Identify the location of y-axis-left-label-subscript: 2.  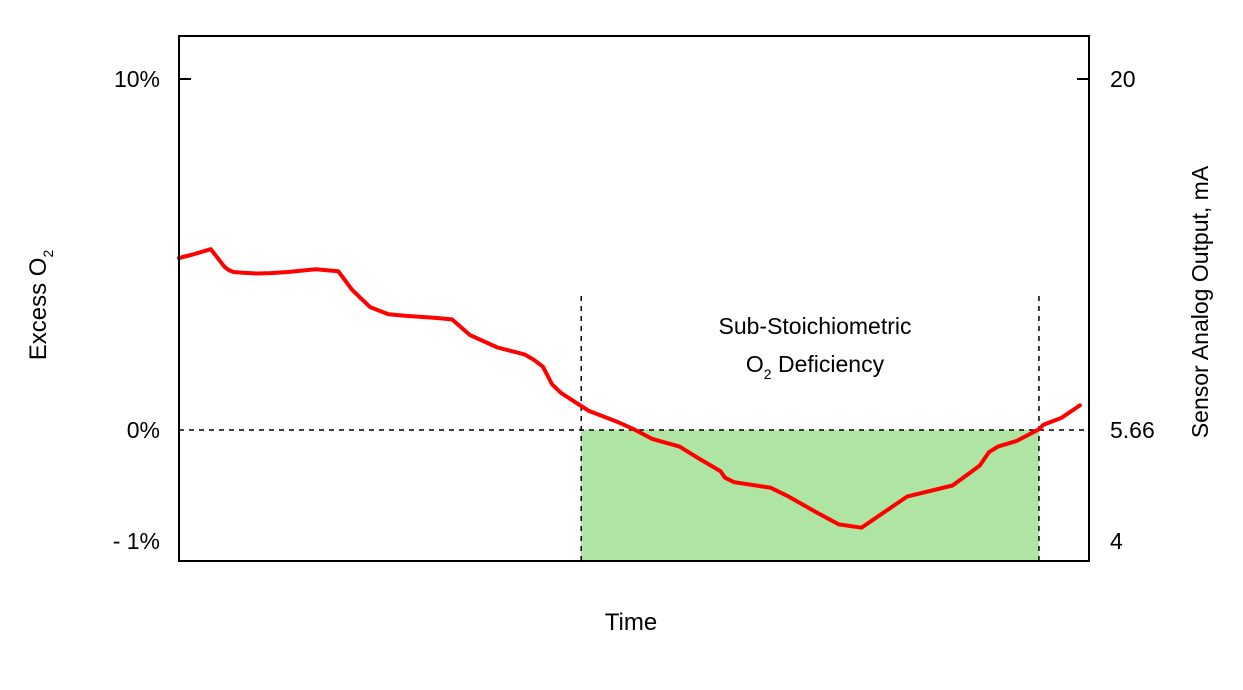
(48, 254).